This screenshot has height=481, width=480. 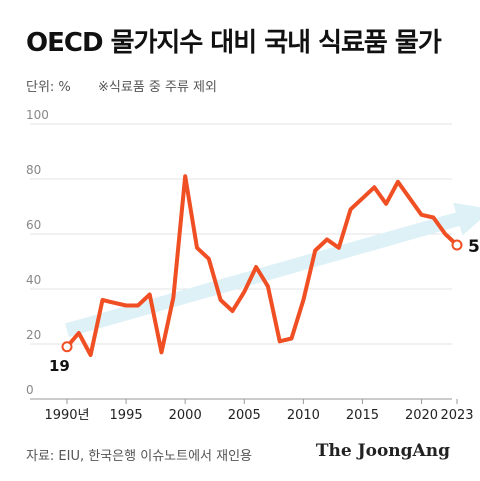 What do you see at coordinates (33, 225) in the screenshot?
I see `y-tick-label: 60` at bounding box center [33, 225].